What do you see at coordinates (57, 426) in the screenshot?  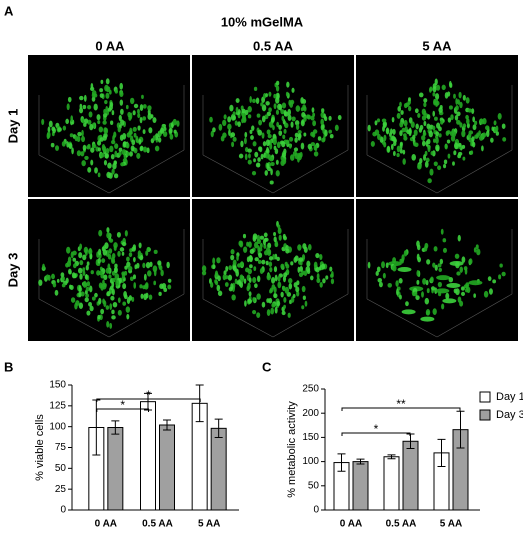 I see `y-tick-label: 100` at bounding box center [57, 426].